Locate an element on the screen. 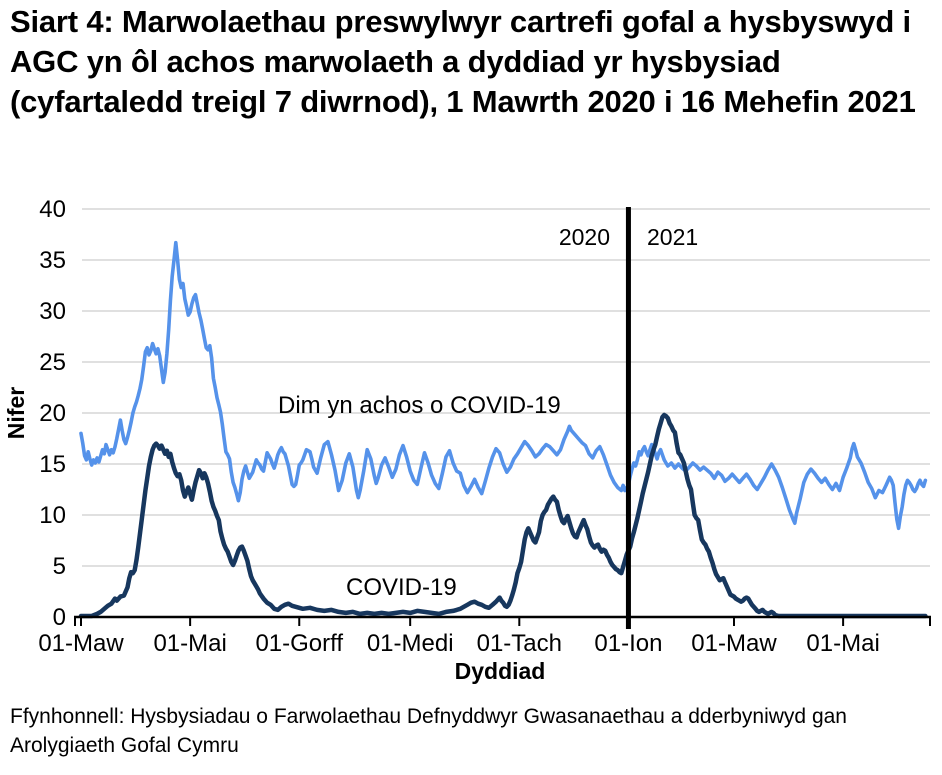 This screenshot has width=942, height=775. y-tick-label: 10 is located at coordinates (52, 515).